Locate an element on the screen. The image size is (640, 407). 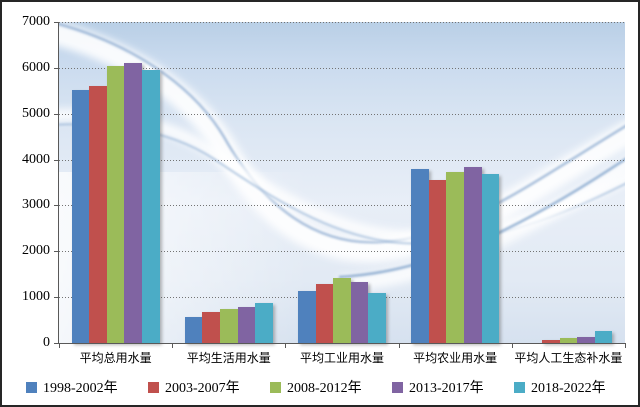
legend-item: 2003-2007年 is located at coordinates (209, 387).